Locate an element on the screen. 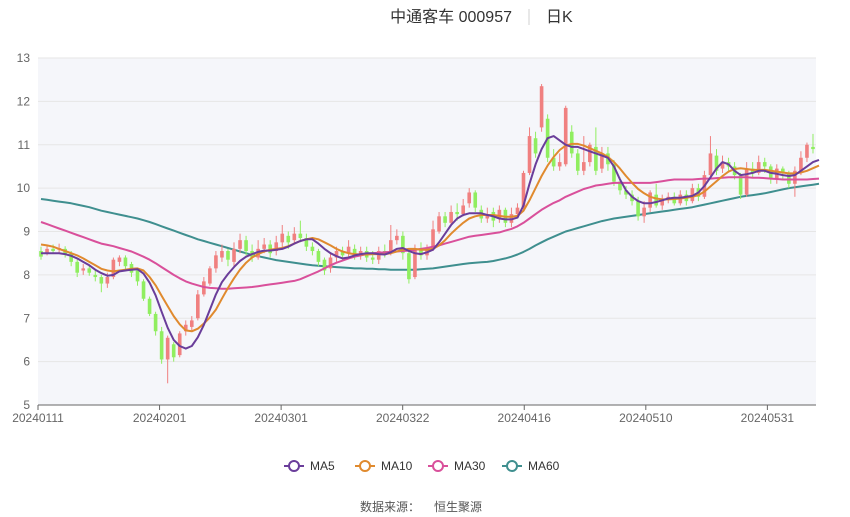 Image resolution: width=850 pixels, height=517 pixels. source-name: 恒生聚源 is located at coordinates (458, 507).